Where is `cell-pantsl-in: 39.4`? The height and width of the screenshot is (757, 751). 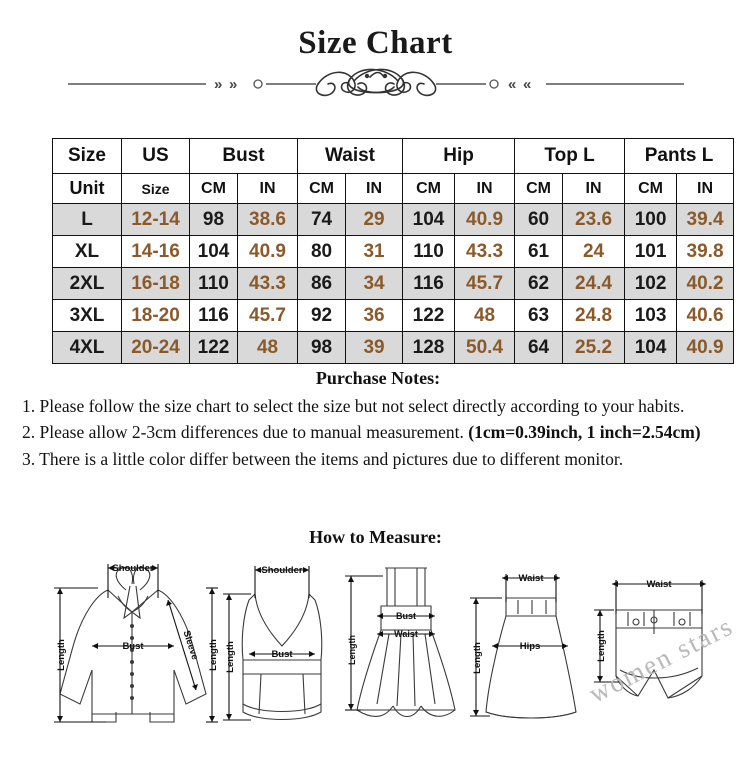 cell-pantsl-in: 39.4 is located at coordinates (705, 219).